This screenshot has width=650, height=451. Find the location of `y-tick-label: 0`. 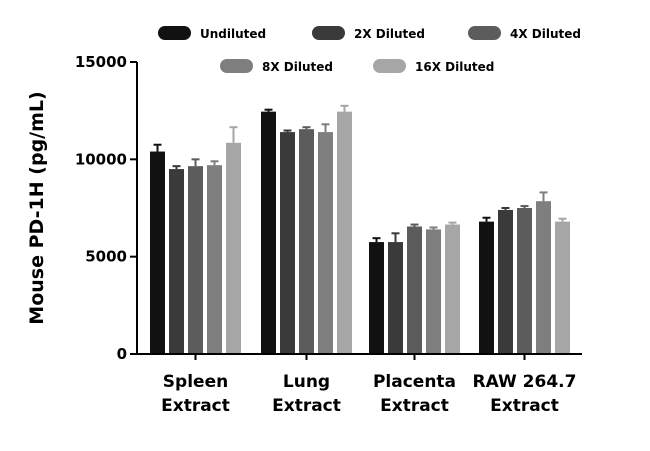

y-tick-label: 0 is located at coordinates (122, 354).